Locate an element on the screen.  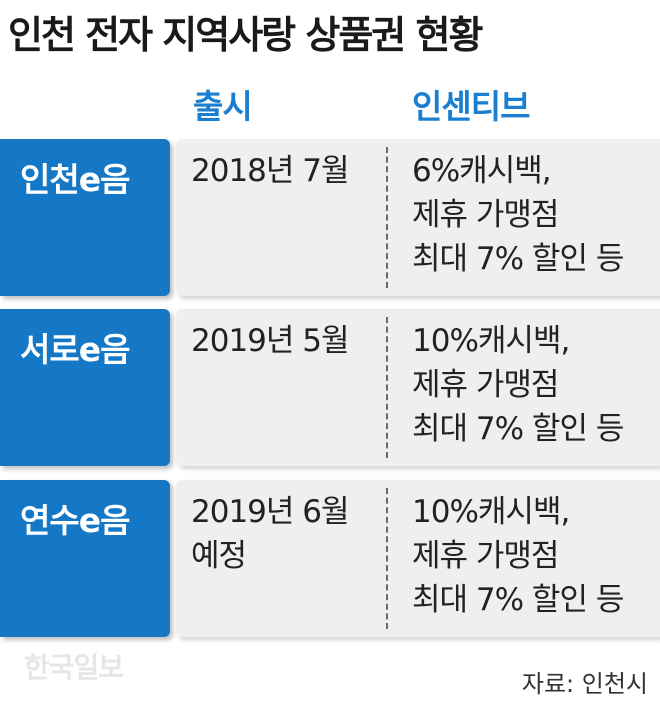
row-label: 서로e음 is located at coordinates (75, 349).